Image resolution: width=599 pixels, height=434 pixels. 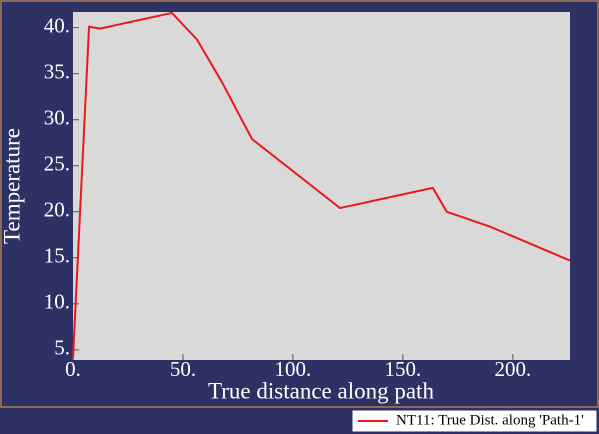 I want to click on x-tick-label: 0., so click(x=73, y=369).